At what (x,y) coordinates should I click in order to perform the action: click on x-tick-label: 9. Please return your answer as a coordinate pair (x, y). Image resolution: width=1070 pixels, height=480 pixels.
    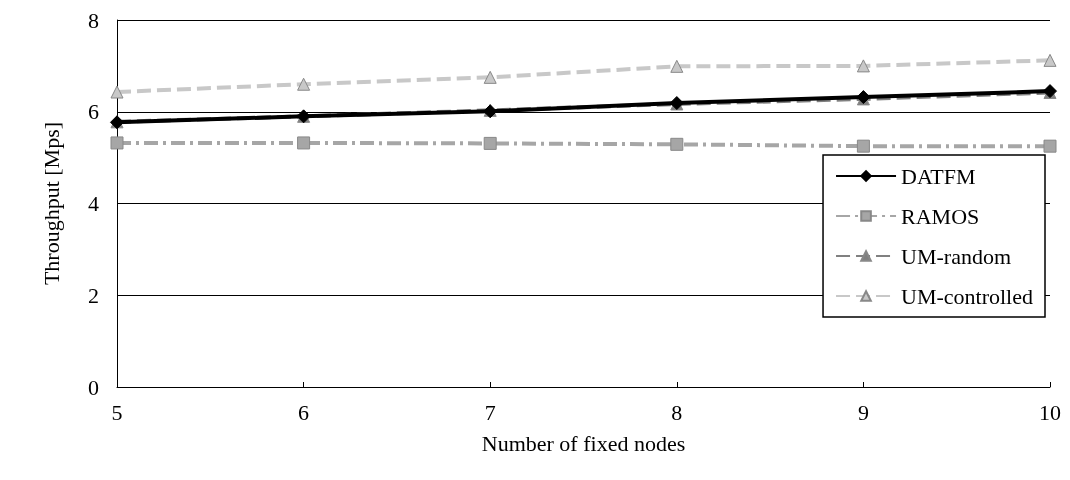
    Looking at the image, I should click on (863, 412).